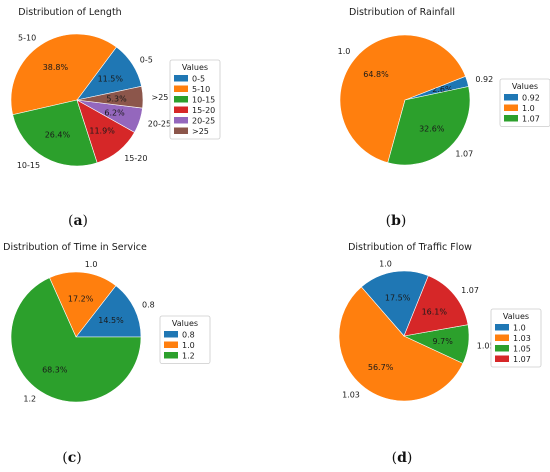 The image size is (550, 472). I want to click on slice-percent-label: 16.1%, so click(435, 311).